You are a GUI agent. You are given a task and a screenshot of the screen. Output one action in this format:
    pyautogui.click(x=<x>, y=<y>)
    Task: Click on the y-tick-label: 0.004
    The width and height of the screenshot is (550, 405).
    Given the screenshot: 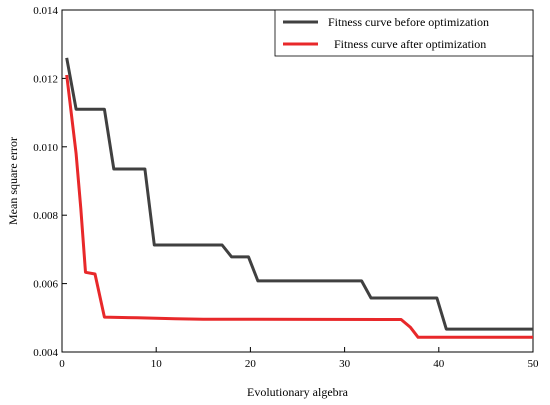 What is the action you would take?
    pyautogui.click(x=45, y=353)
    